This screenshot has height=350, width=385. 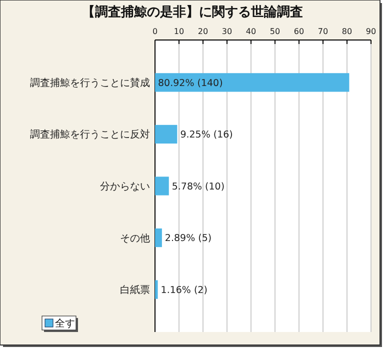 I want to click on legend-label: 全す, so click(x=65, y=324).